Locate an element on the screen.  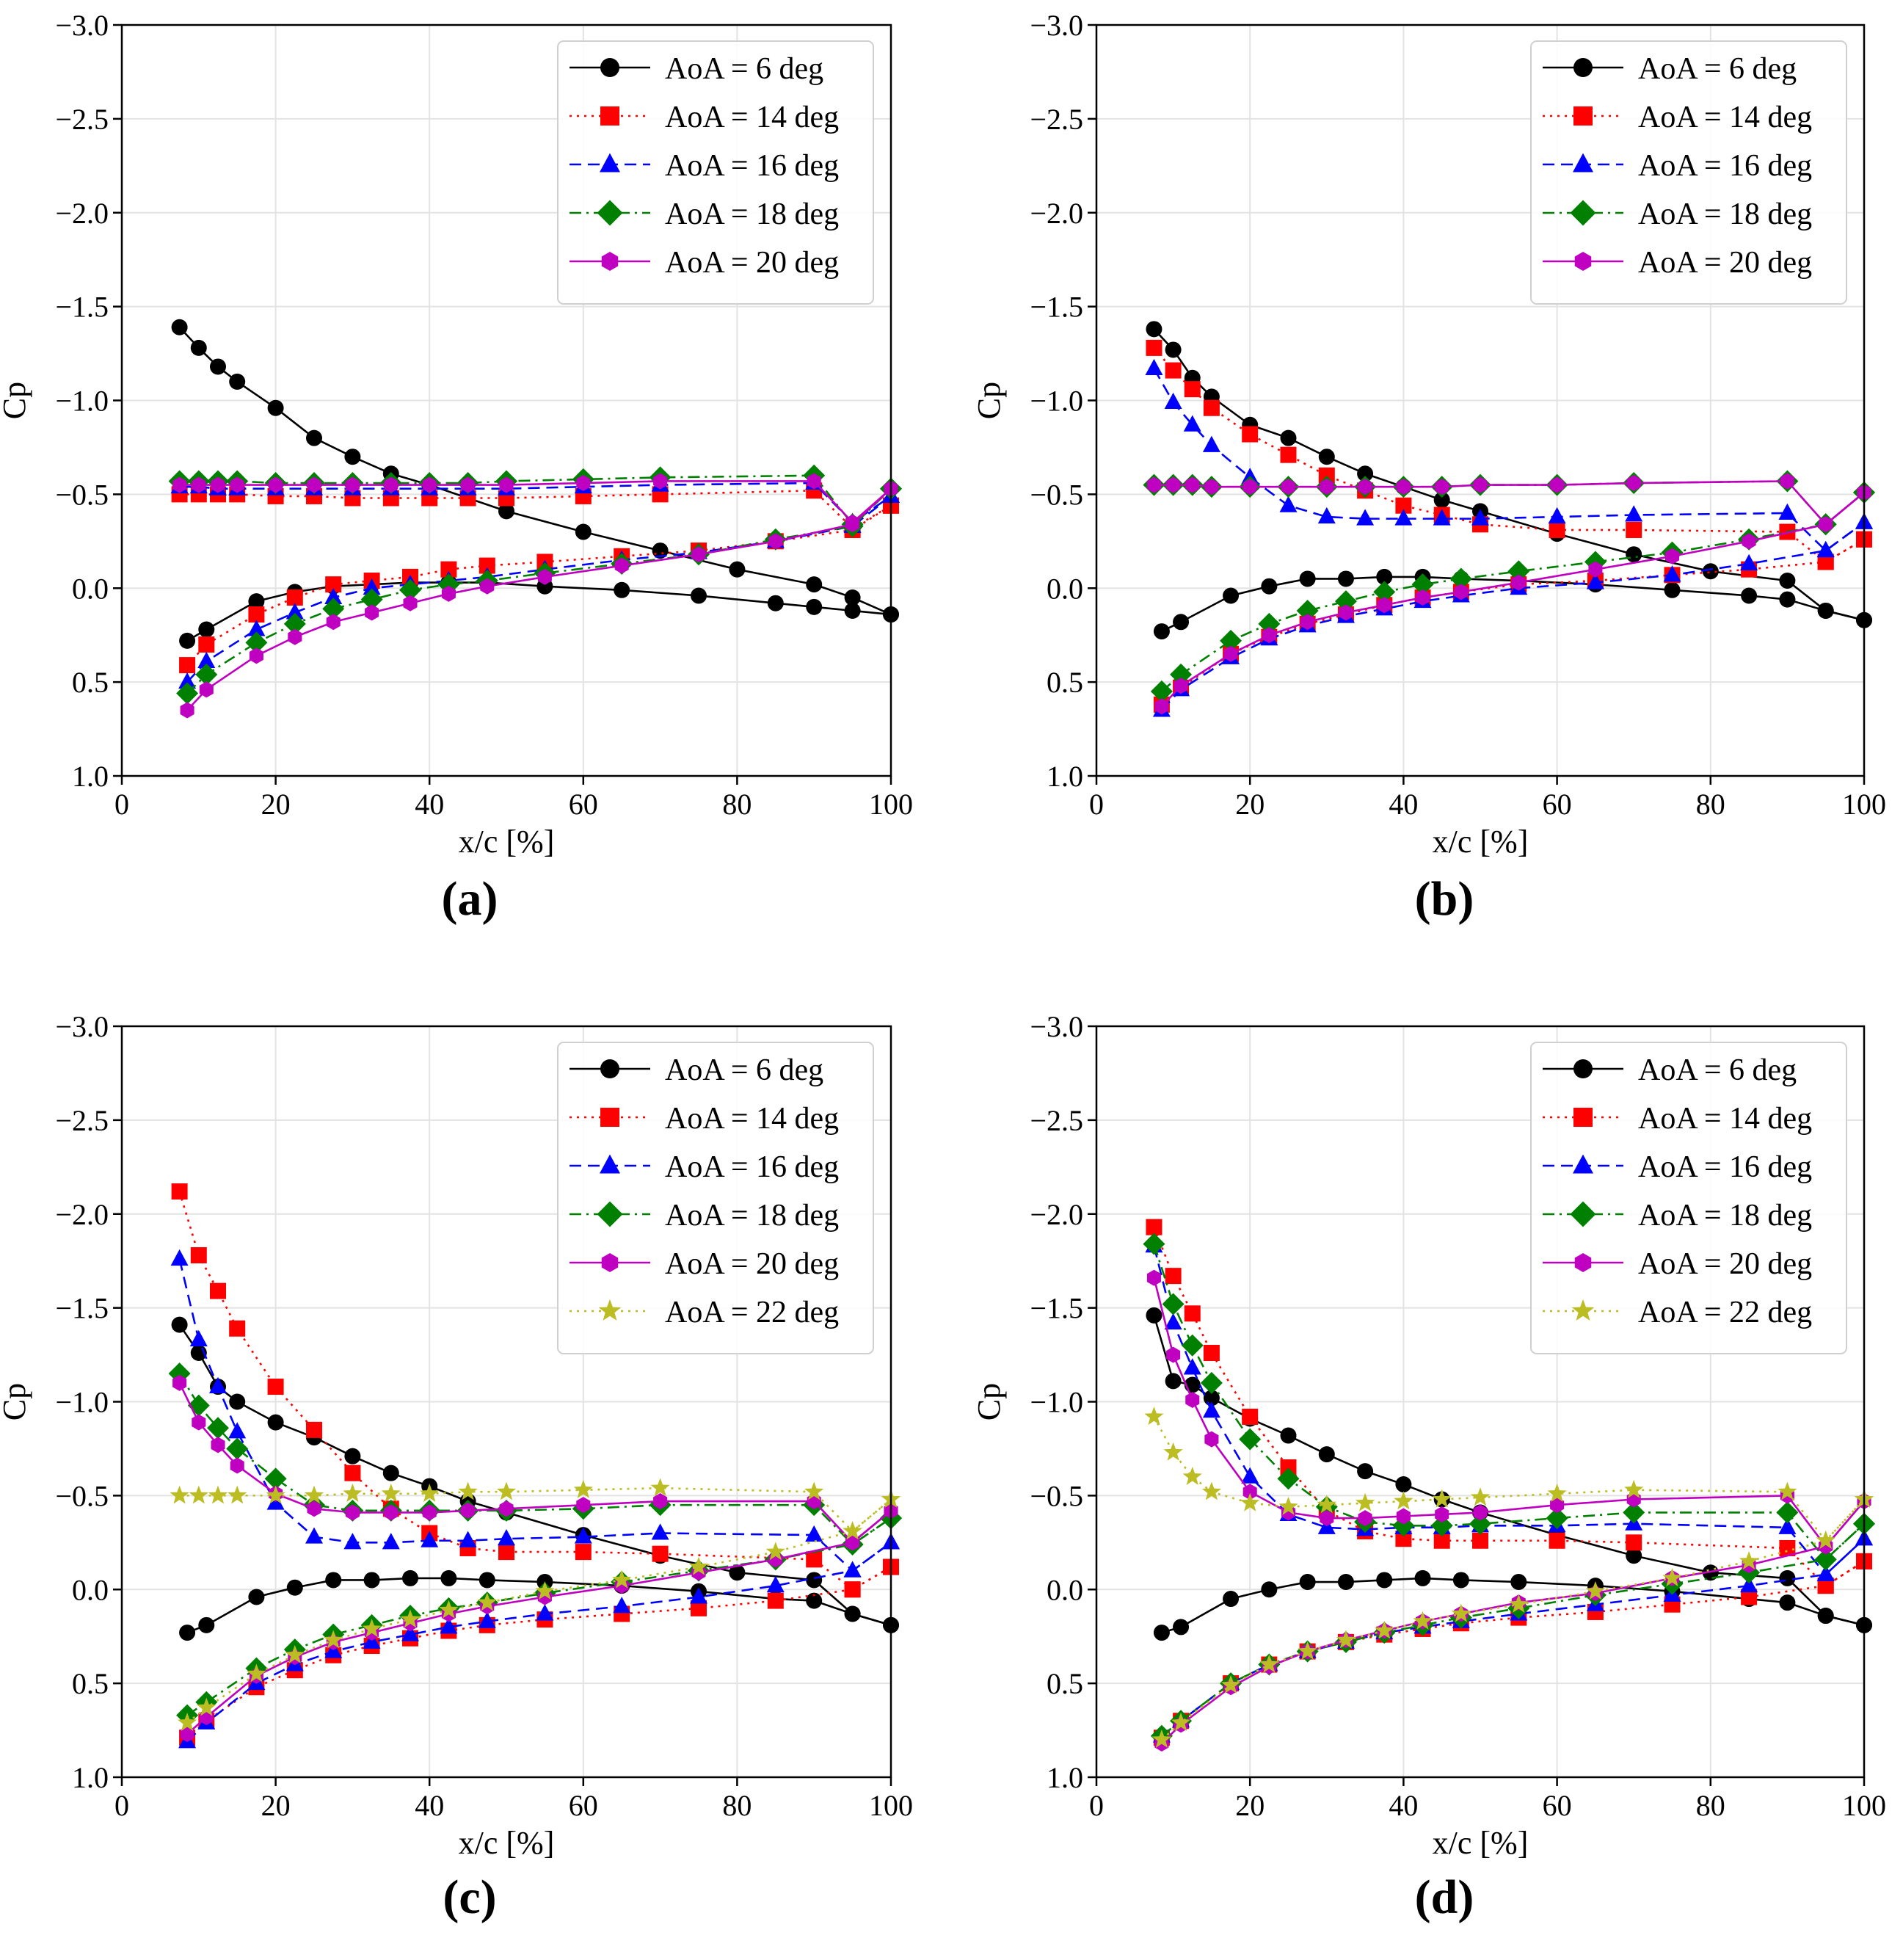
y-tick-label: 0.5 is located at coordinates (1065, 1683).